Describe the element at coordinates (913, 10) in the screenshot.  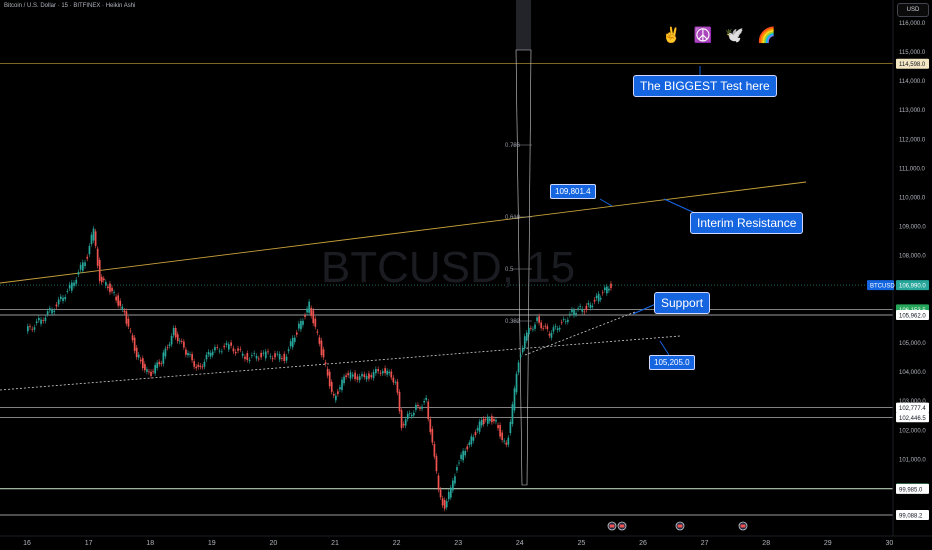
I see `currency-button: USD` at that location.